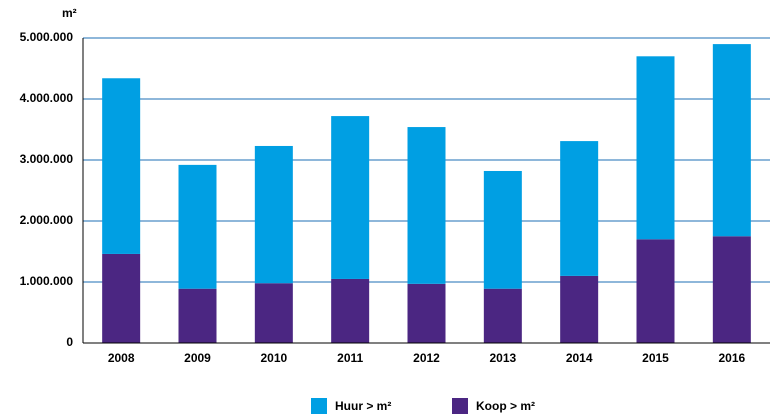 The image size is (779, 419). Describe the element at coordinates (47, 37) in the screenshot. I see `y-tick-label: 5.000.000` at that location.